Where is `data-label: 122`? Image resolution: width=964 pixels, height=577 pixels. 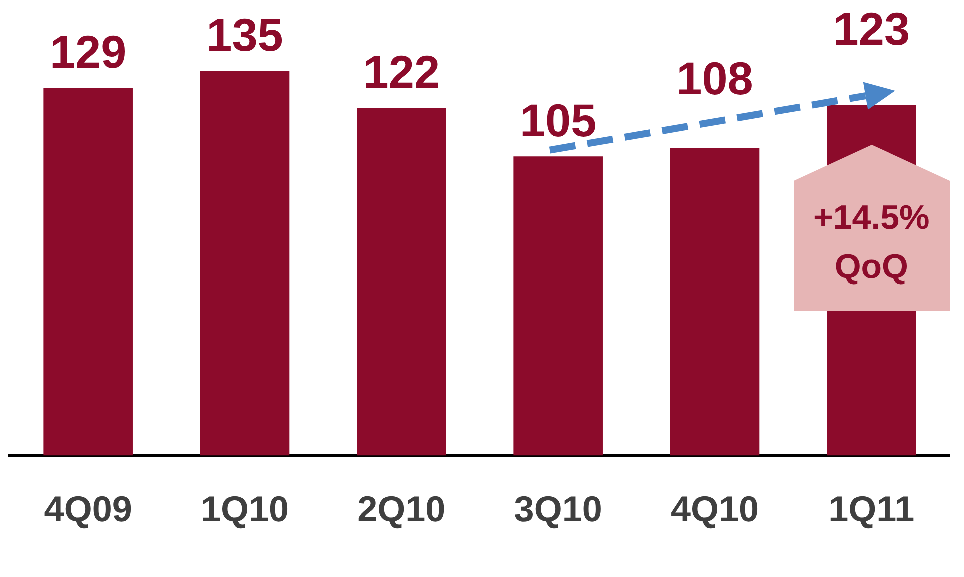 data-label: 122 is located at coordinates (401, 72).